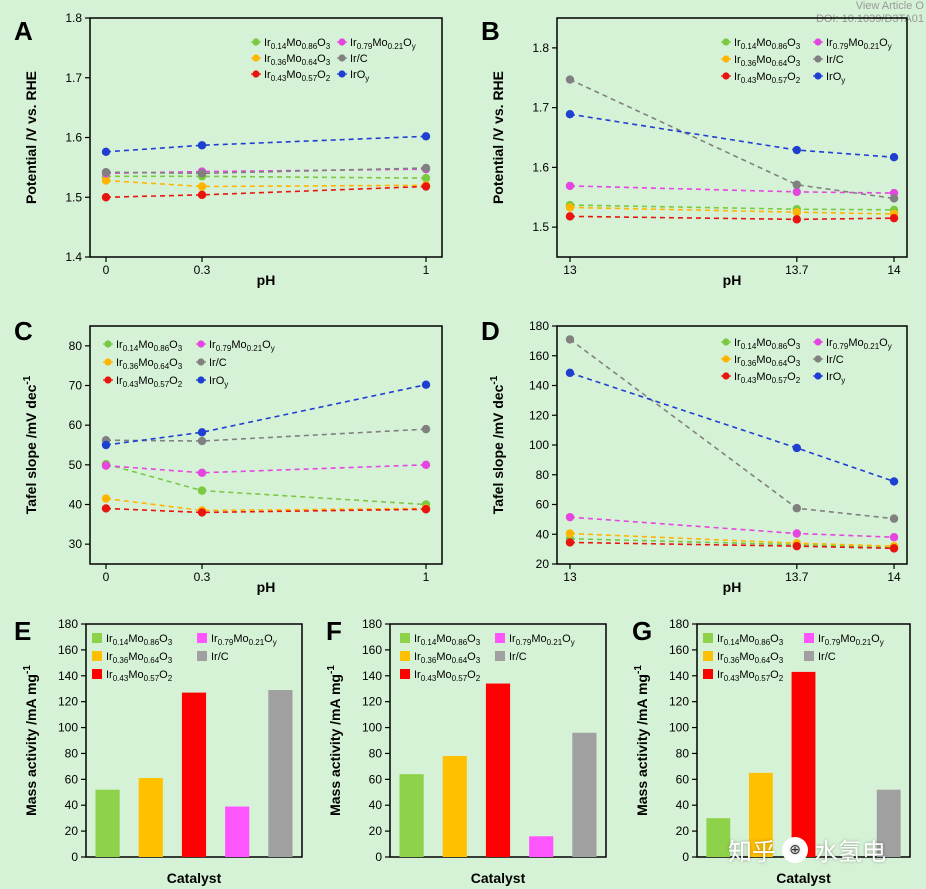 This screenshot has height=889, width=926. I want to click on watermark-logo-icon: ⊕, so click(795, 849).